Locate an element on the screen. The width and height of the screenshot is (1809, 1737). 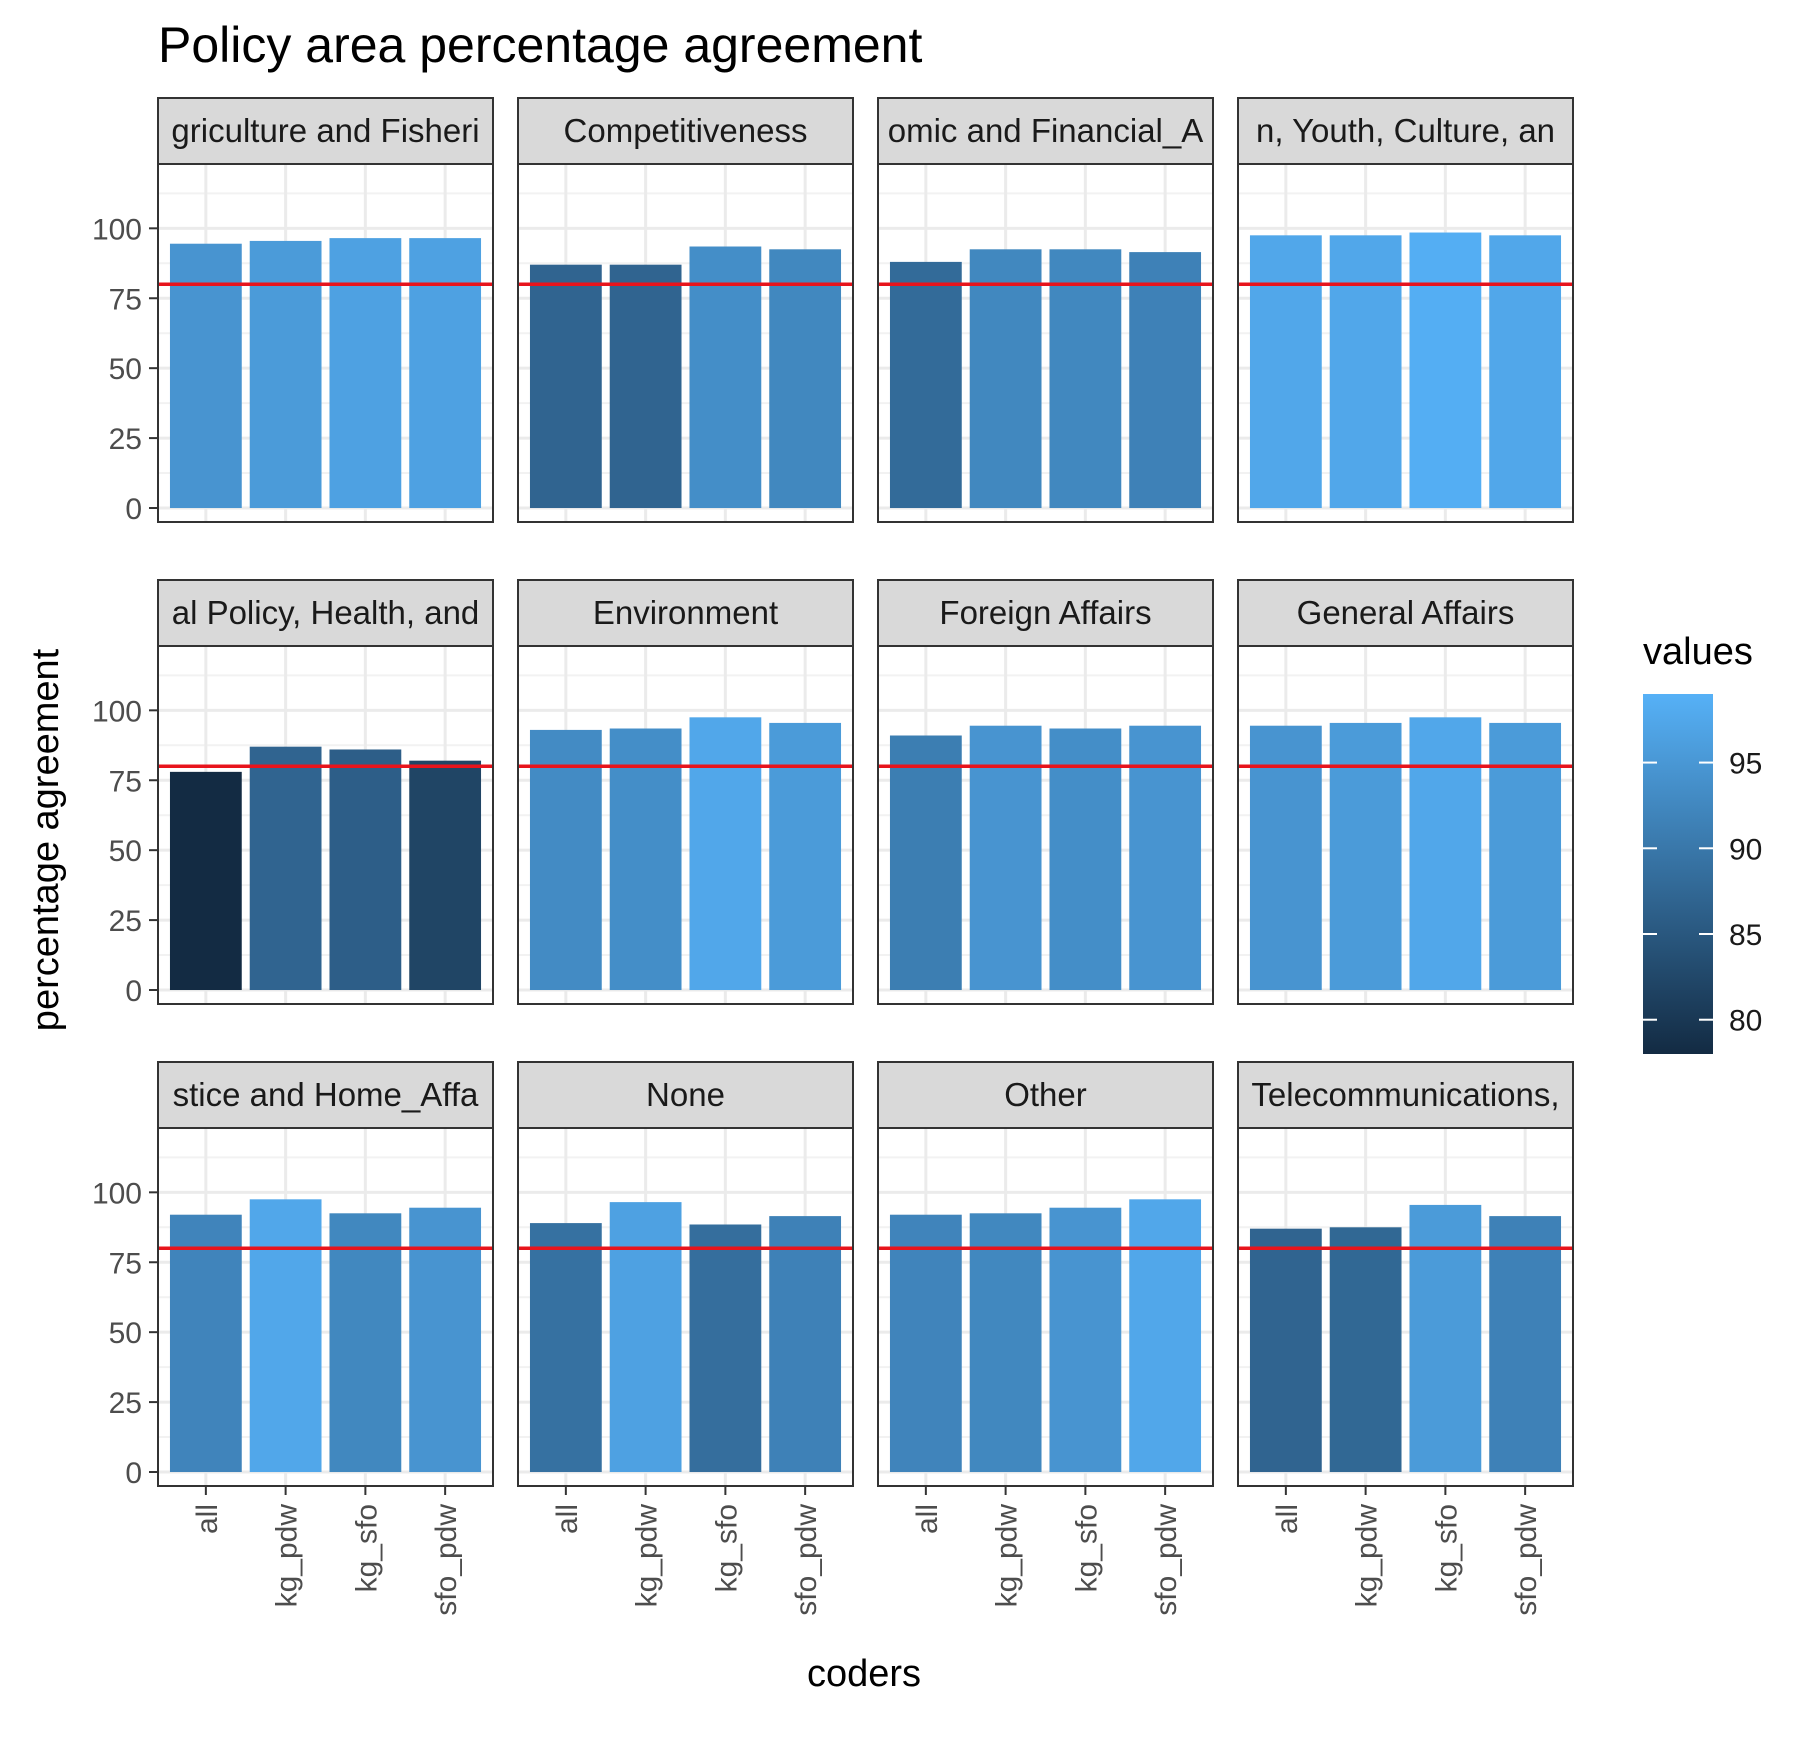
legend-tick-label: 85 is located at coordinates (1745, 935).